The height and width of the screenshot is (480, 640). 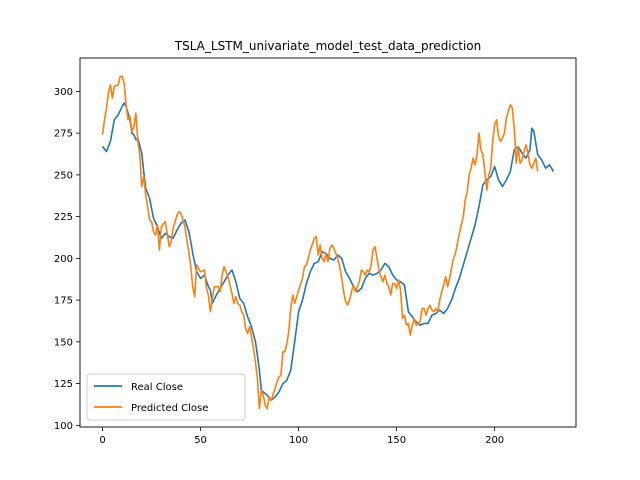 I want to click on x-tick-label: 150, so click(x=396, y=440).